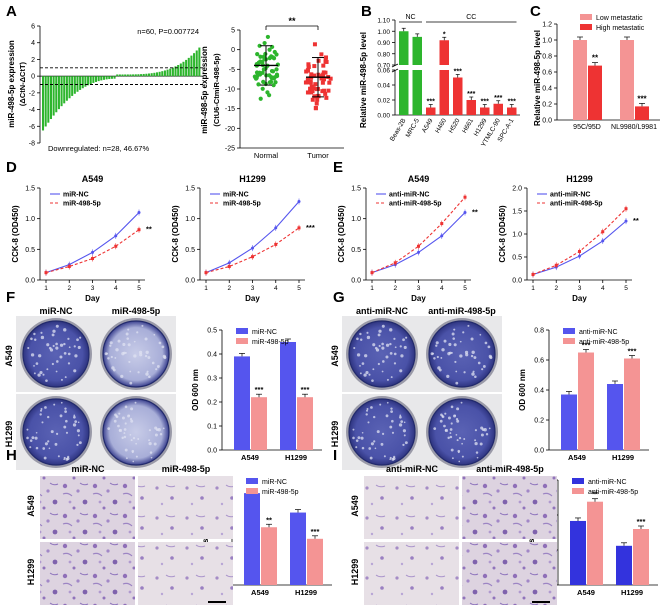 The image size is (669, 613). Describe the element at coordinates (598, 332) in the screenshot. I see `legend-label: anti-miR-NC` at that location.